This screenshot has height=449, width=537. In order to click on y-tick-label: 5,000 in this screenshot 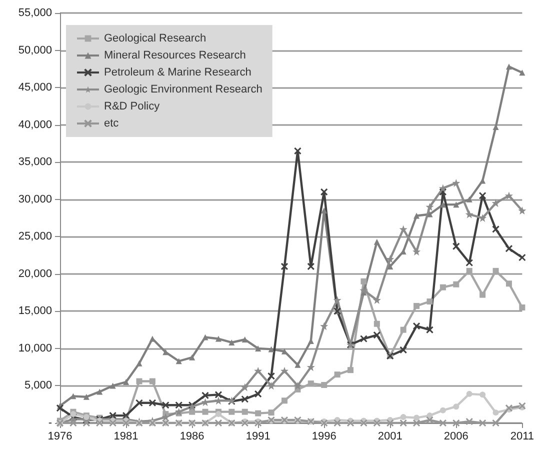, I will do `click(38, 386)`.